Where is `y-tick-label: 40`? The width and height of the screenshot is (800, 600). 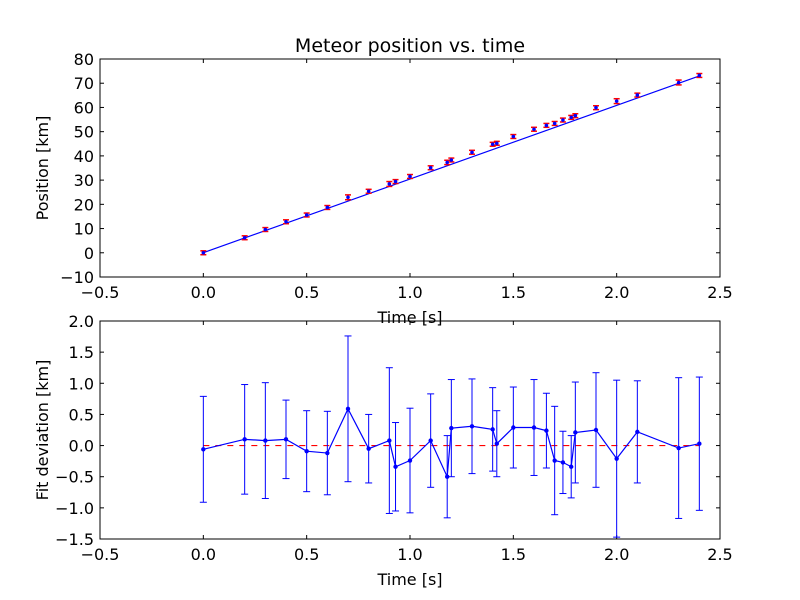 y-tick-label: 40 is located at coordinates (84, 156).